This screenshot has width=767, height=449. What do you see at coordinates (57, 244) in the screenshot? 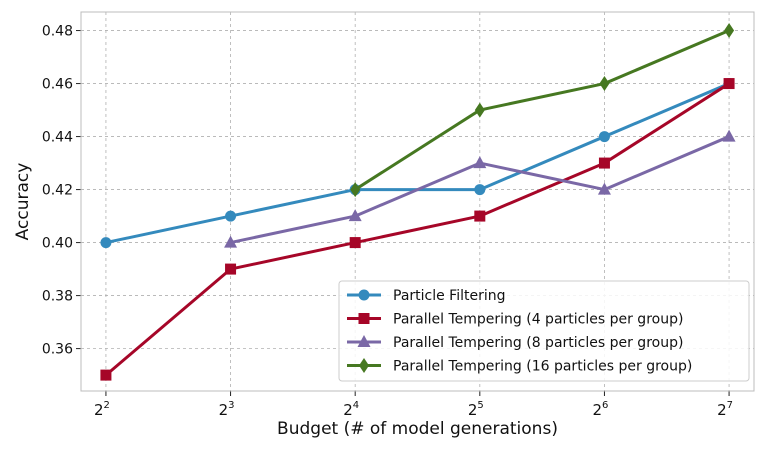
I see `y-tick-label: 0.40` at bounding box center [57, 244].